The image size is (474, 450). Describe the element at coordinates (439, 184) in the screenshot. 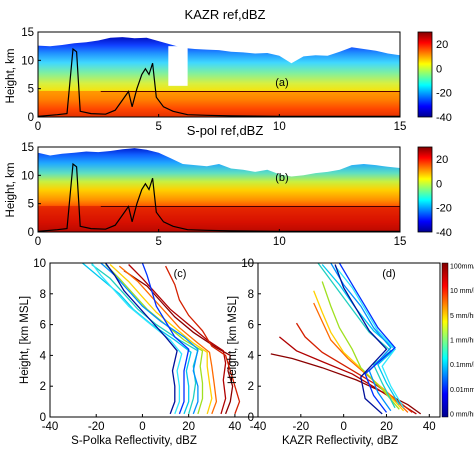

I see `spol-colorbar-tick-label: 0` at that location.